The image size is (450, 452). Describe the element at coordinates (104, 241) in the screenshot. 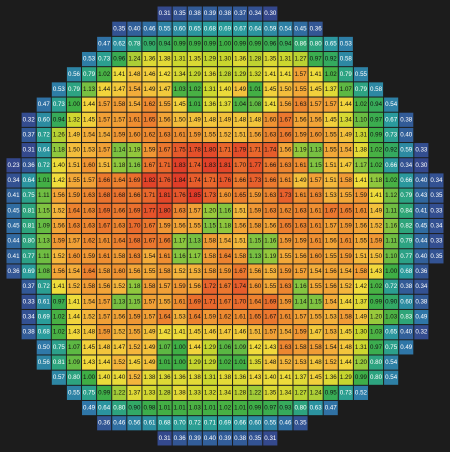

I see `die-value: 1.61` at that location.